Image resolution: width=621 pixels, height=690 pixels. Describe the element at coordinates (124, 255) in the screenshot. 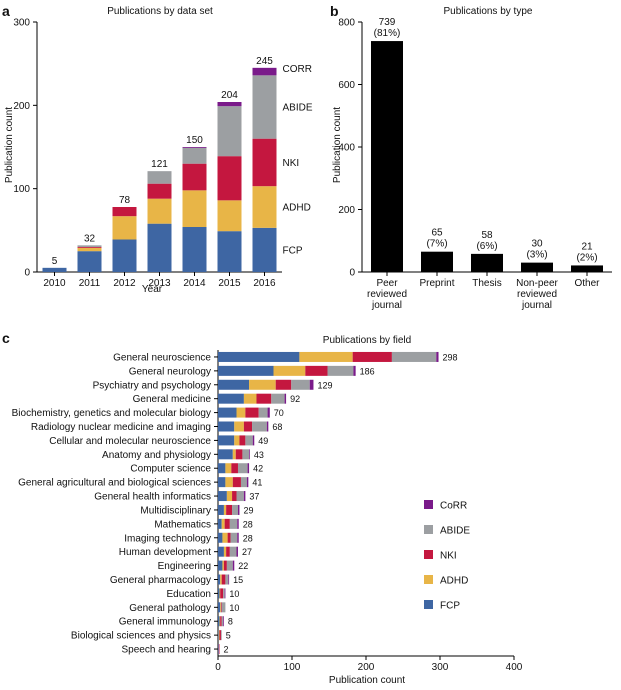

I see `panel-a-bar-fcp-2012` at that location.